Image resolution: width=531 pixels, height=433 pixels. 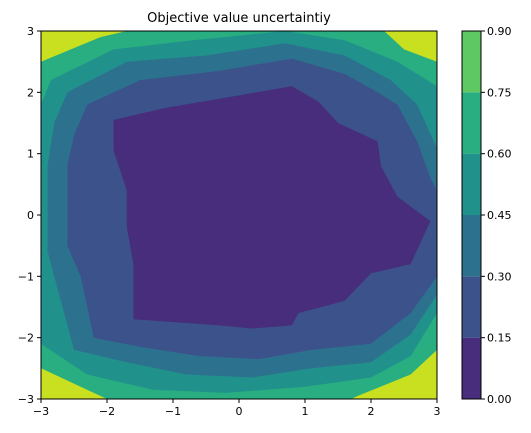 I want to click on x-tick-label: 2, so click(x=371, y=411).